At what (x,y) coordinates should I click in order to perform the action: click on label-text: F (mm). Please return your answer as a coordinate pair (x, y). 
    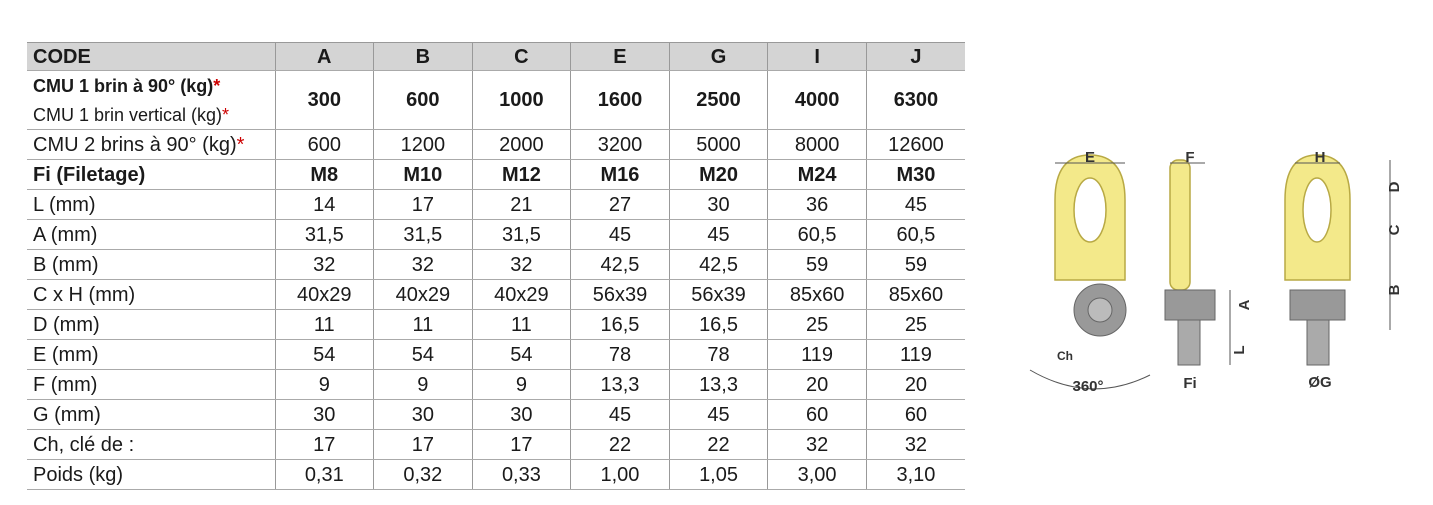
    Looking at the image, I should click on (65, 384).